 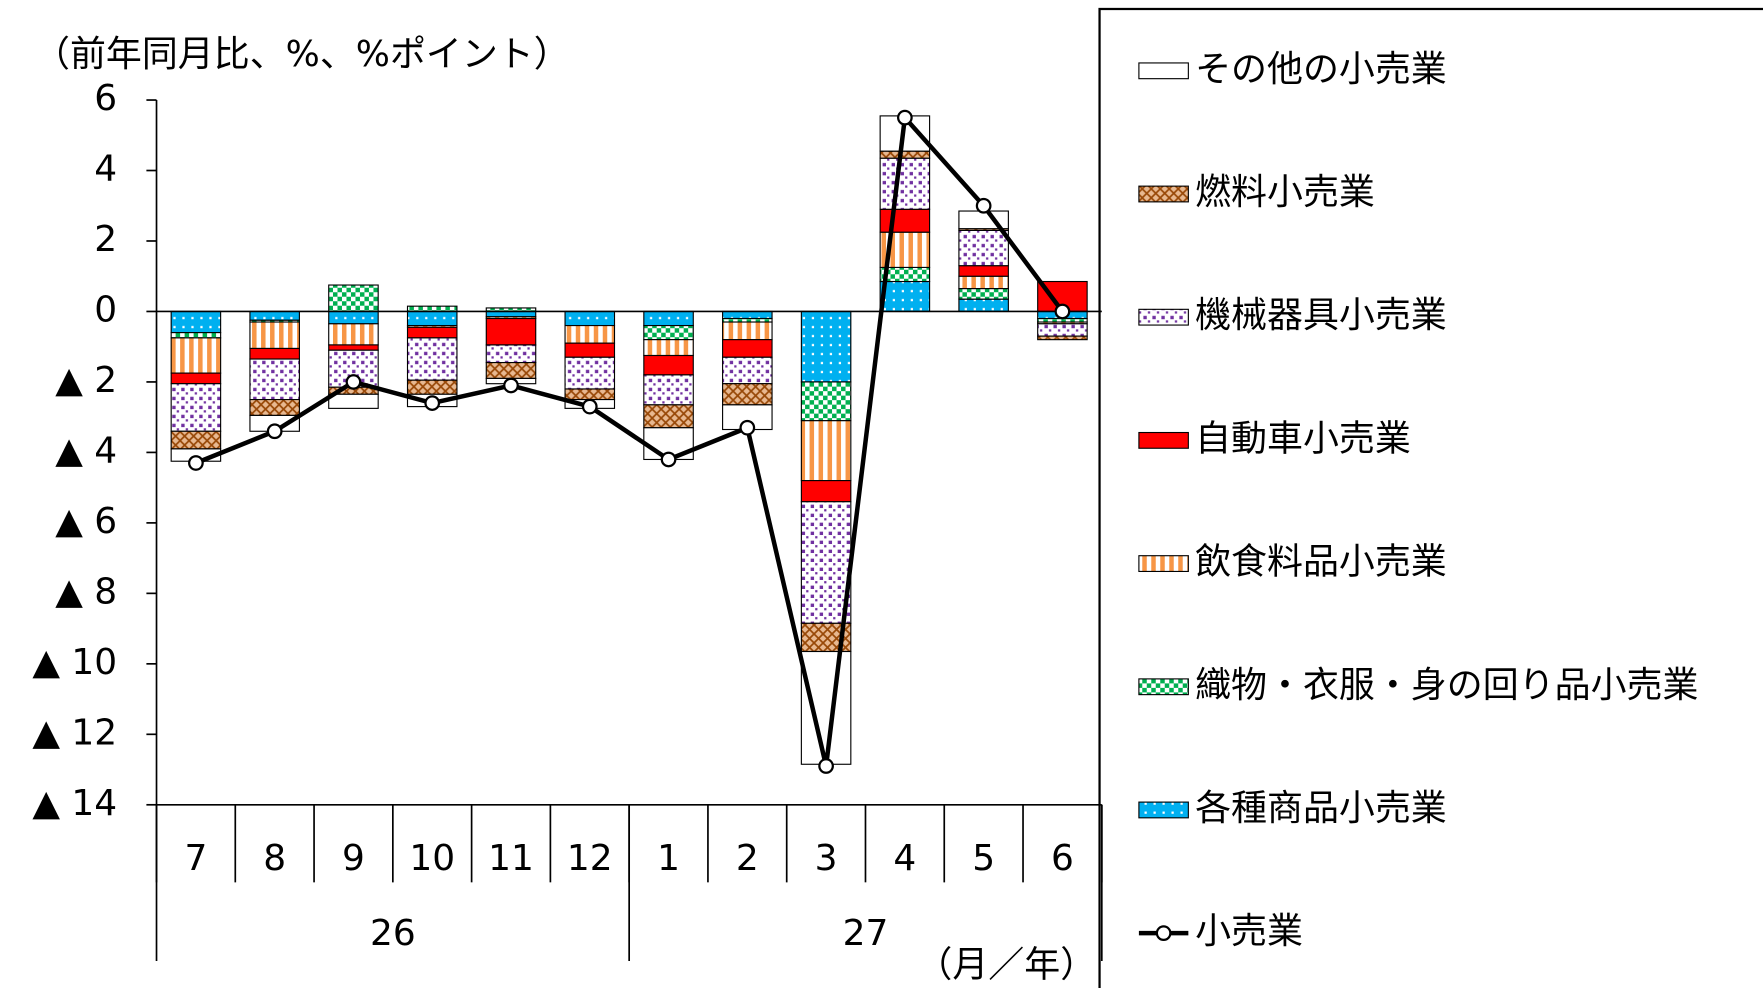 I want to click on x-tick-label: 2, so click(x=747, y=858).